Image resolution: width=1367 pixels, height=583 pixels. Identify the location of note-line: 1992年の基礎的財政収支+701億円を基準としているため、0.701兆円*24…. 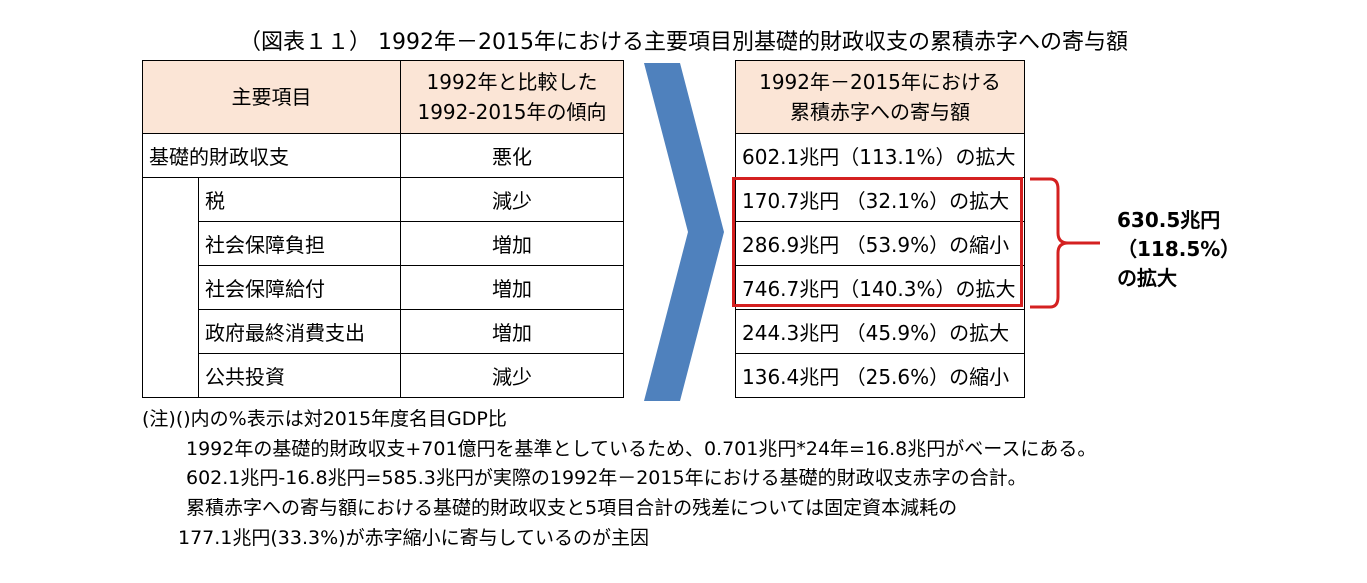
(641, 449).